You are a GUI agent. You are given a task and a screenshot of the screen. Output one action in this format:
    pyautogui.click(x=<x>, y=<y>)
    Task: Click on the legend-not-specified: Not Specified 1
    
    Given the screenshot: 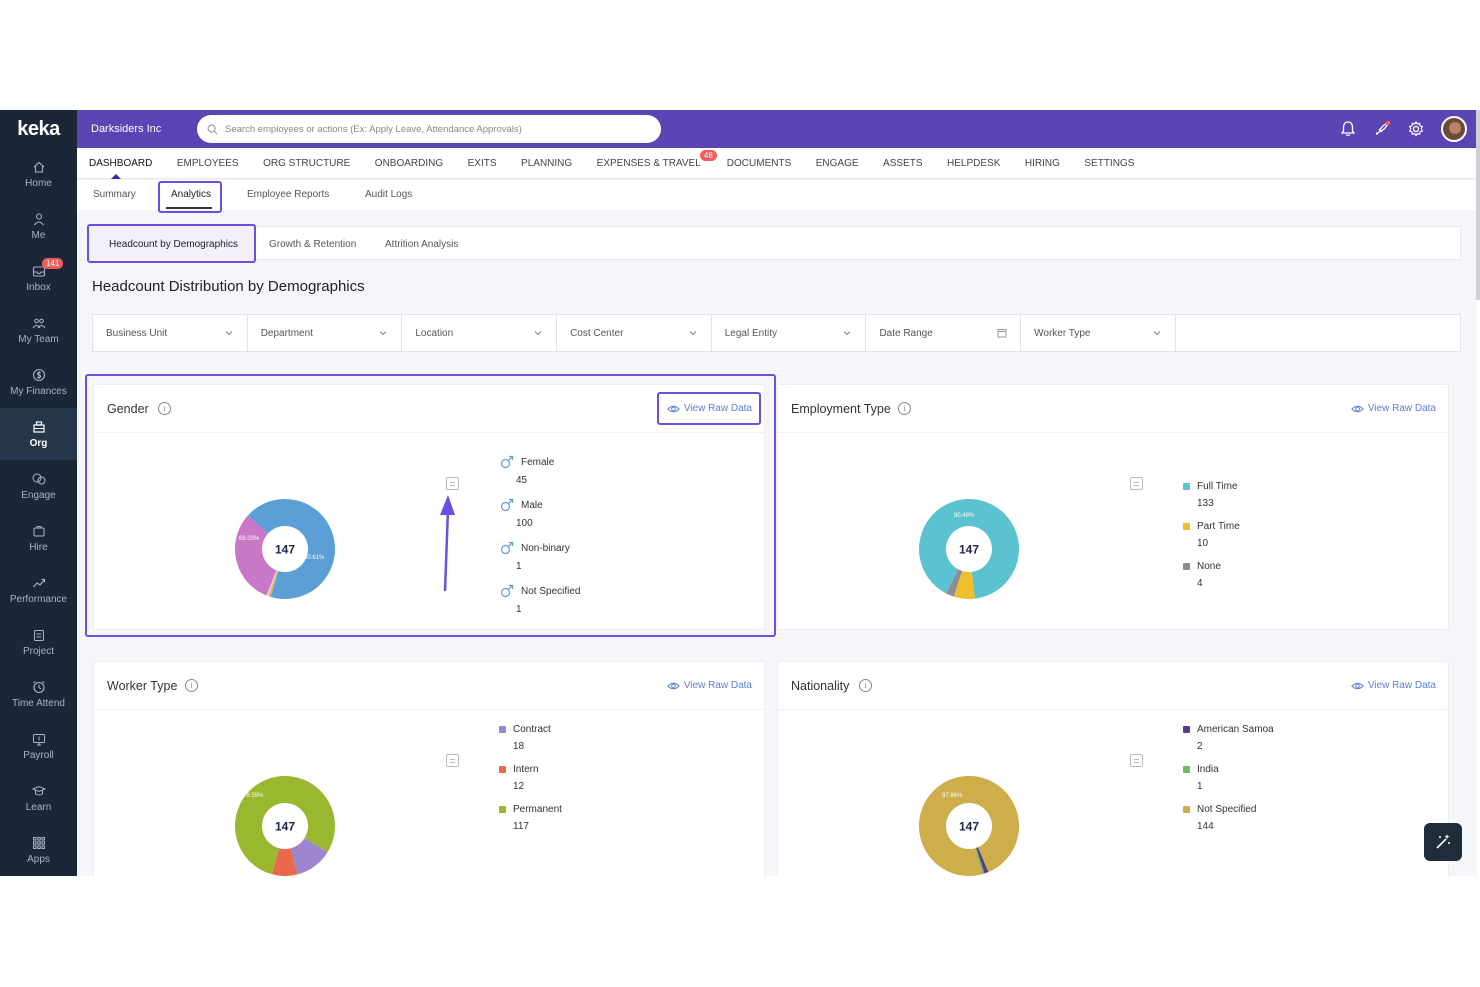 What is the action you would take?
    pyautogui.click(x=580, y=599)
    